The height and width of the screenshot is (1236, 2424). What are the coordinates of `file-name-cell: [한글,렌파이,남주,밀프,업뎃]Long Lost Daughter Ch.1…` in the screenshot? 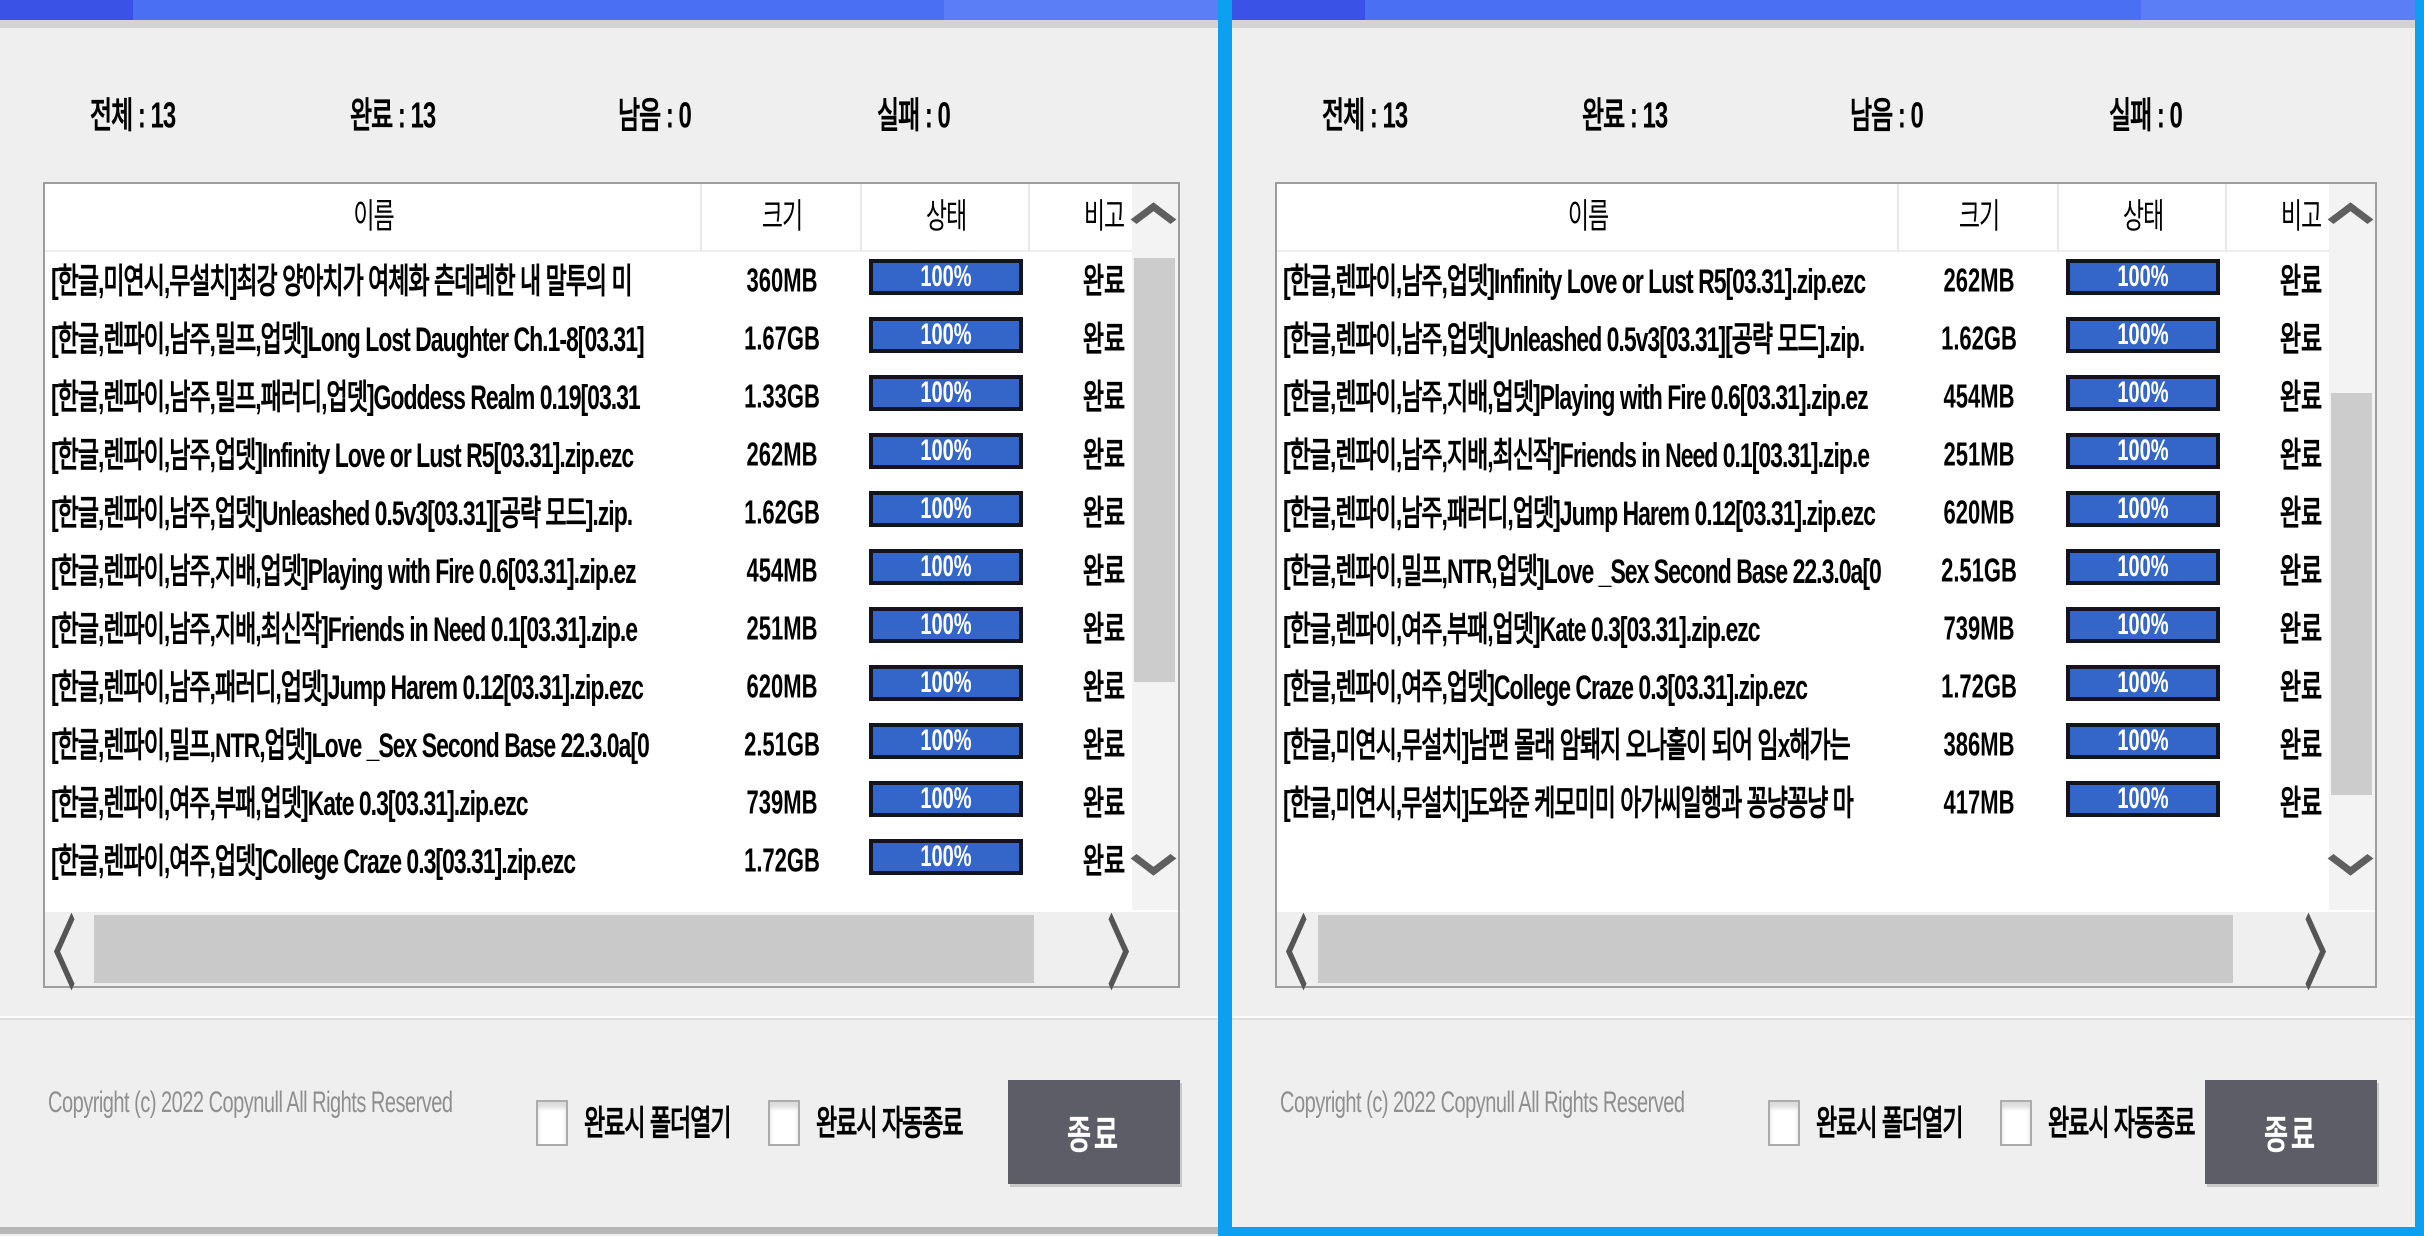 It's located at (348, 339).